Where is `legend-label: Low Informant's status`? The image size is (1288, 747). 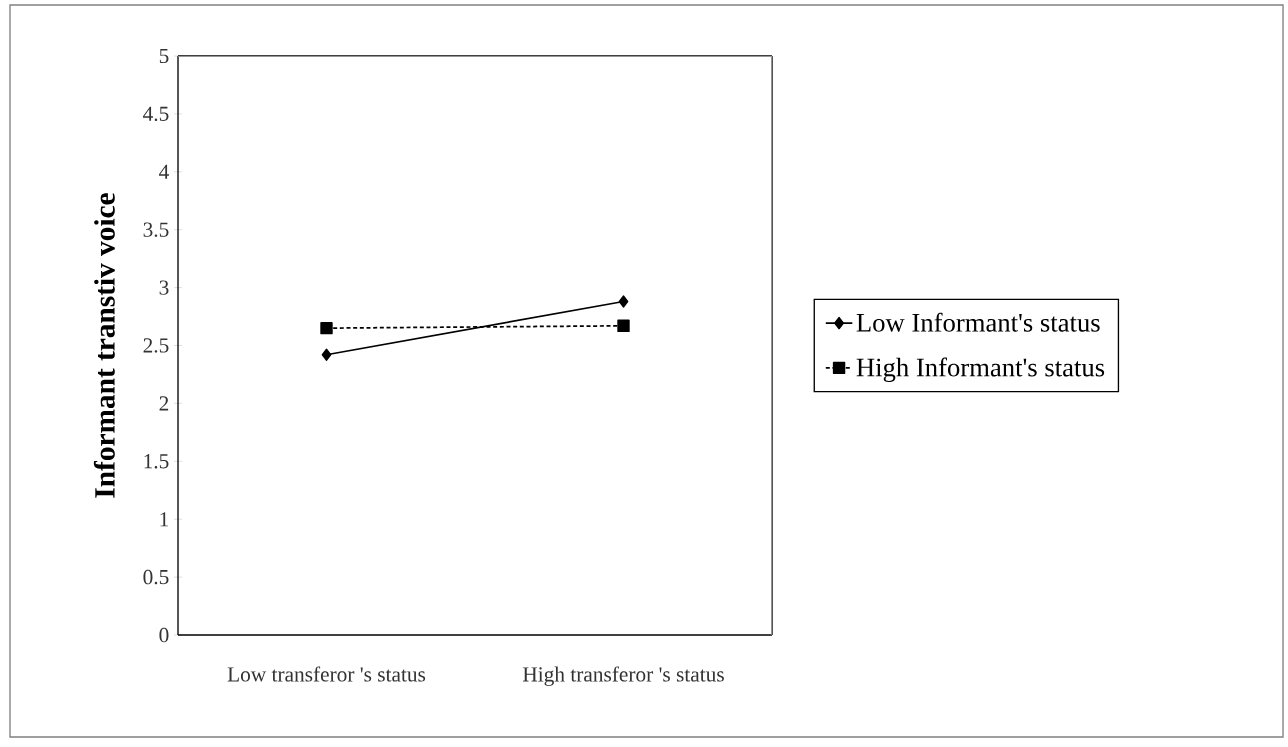
legend-label: Low Informant's status is located at coordinates (978, 322).